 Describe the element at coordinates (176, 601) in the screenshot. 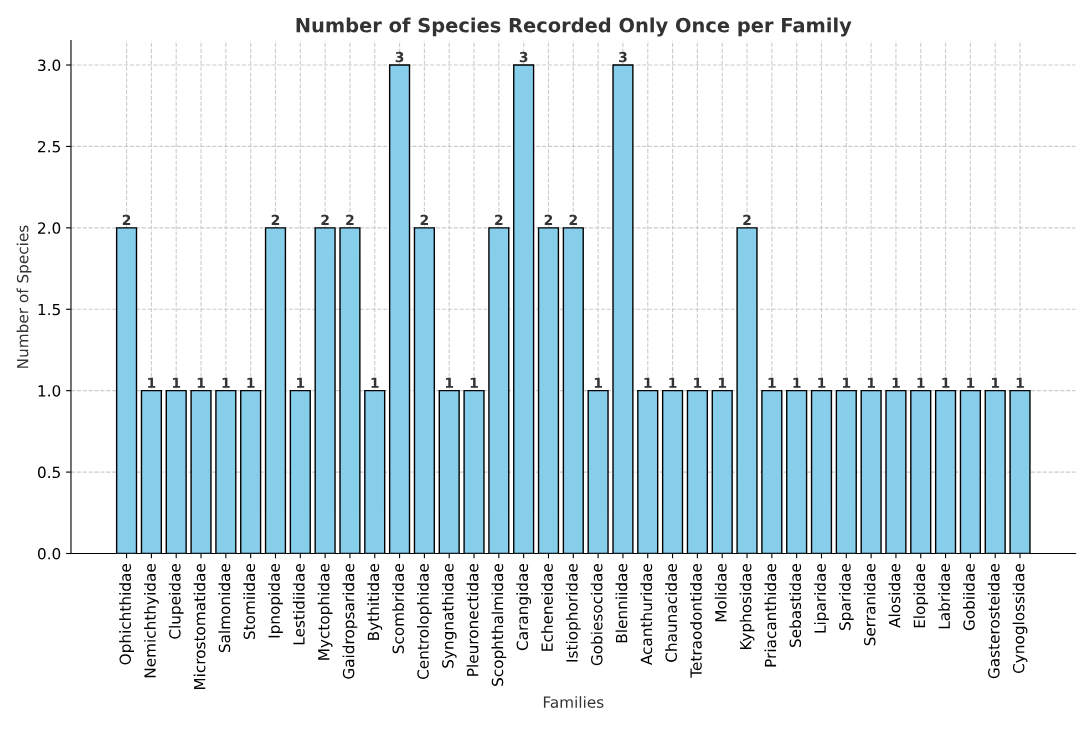

I see `x-tick-label: Clupeidae` at that location.